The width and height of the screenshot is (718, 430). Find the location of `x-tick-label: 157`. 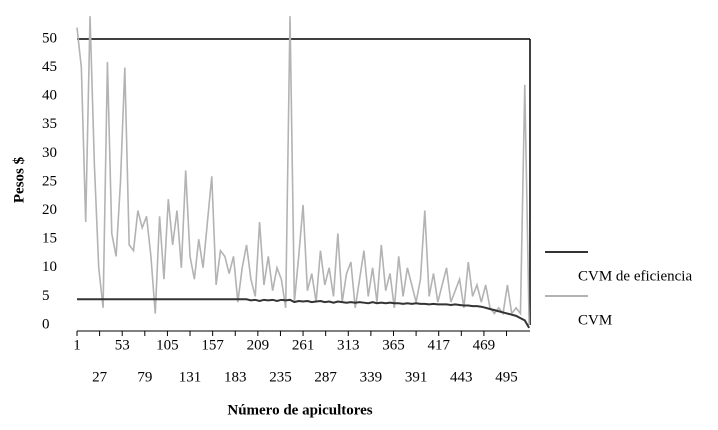

x-tick-label: 157 is located at coordinates (212, 345).